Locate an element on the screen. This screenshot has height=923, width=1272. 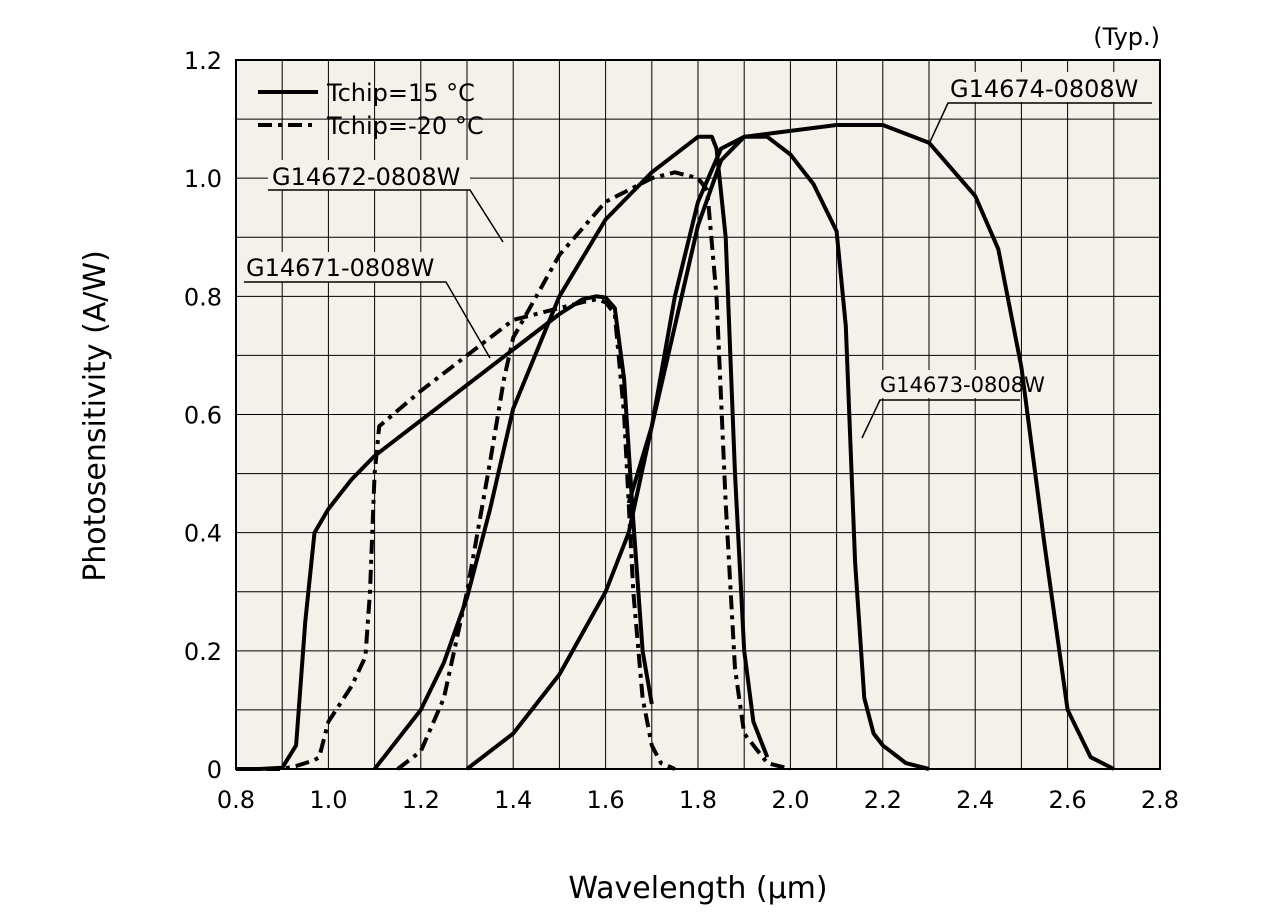
annotation-g14673: G14673-0808W is located at coordinates (953, 404).